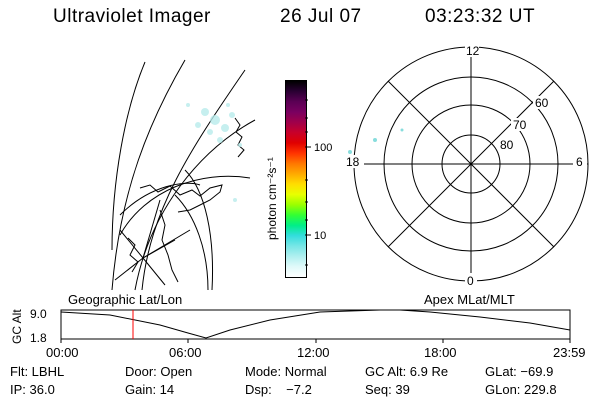 The height and width of the screenshot is (400, 600). Describe the element at coordinates (132, 16) in the screenshot. I see `app-title: Ultraviolet Imager` at that location.